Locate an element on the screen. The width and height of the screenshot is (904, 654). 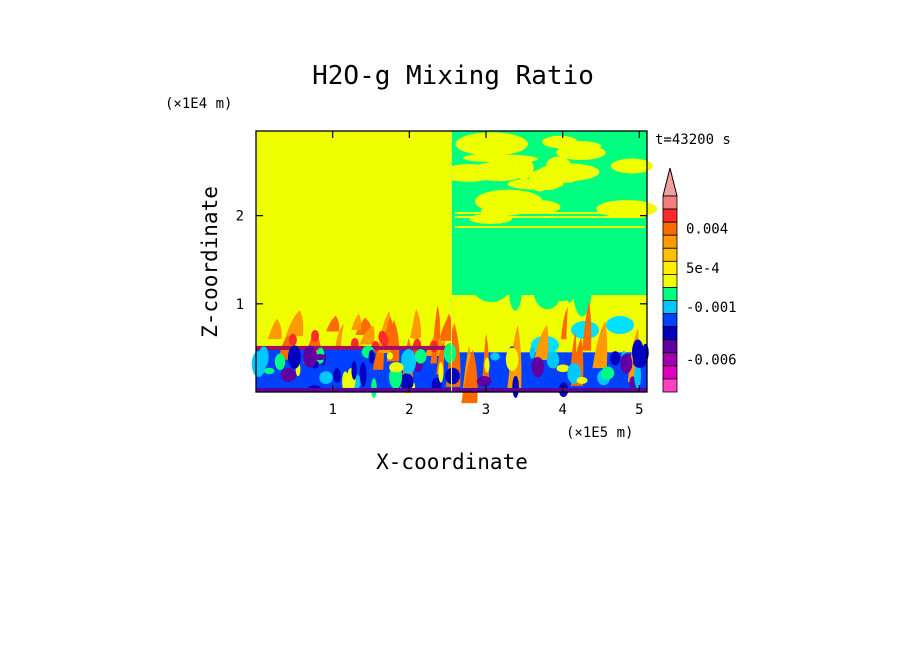
x-axis-label: X-coordinate is located at coordinates (452, 462).